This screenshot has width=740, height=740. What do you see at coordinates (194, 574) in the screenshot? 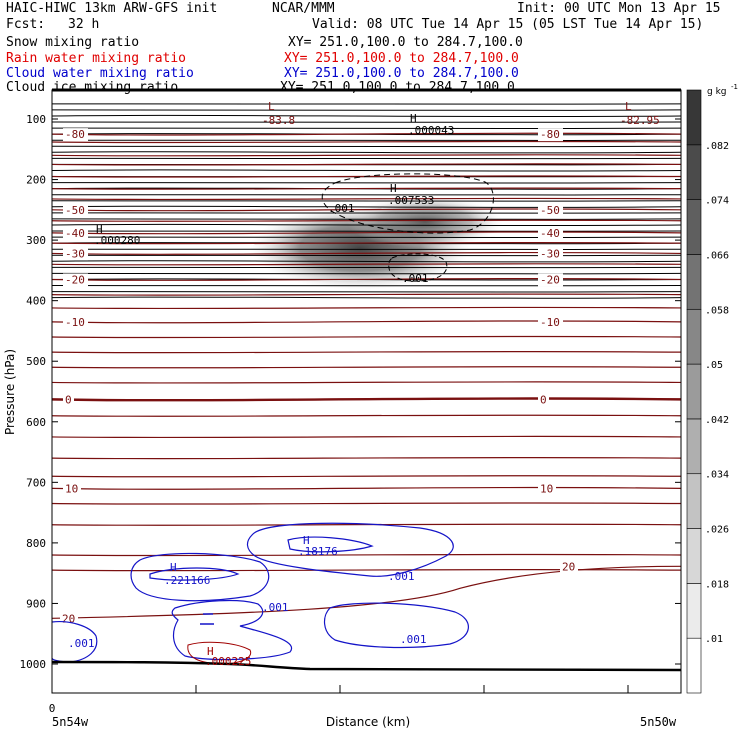
I see `cloud-water-contour-2-inner` at bounding box center [194, 574].